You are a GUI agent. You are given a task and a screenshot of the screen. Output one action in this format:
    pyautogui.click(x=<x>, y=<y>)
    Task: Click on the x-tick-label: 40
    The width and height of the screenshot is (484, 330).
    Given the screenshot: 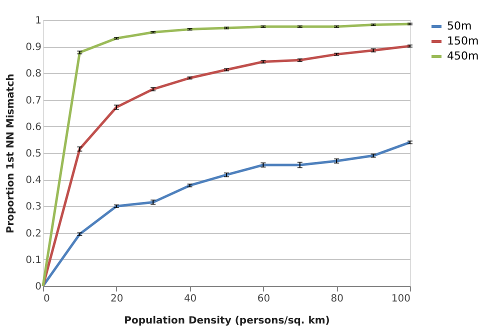 What is the action you would take?
    pyautogui.click(x=190, y=299)
    